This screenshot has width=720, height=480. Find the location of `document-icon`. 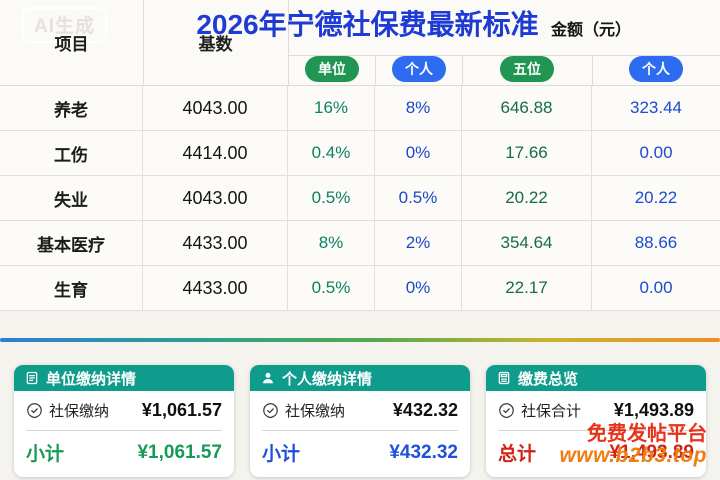

document-icon is located at coordinates (32, 378).